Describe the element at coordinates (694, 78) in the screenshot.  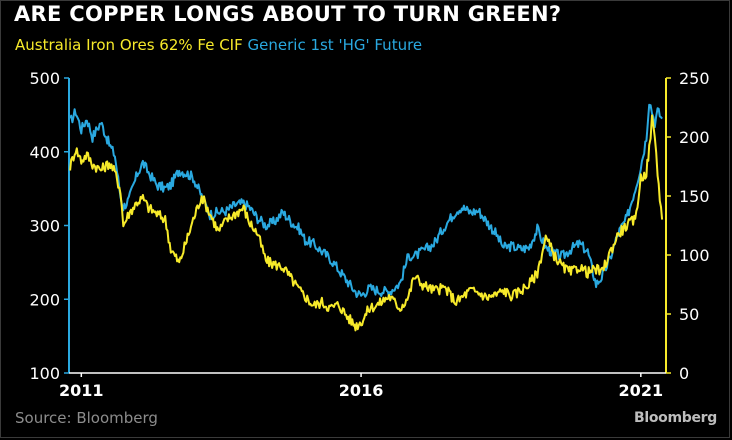
I see `right-tick-label: 250` at that location.